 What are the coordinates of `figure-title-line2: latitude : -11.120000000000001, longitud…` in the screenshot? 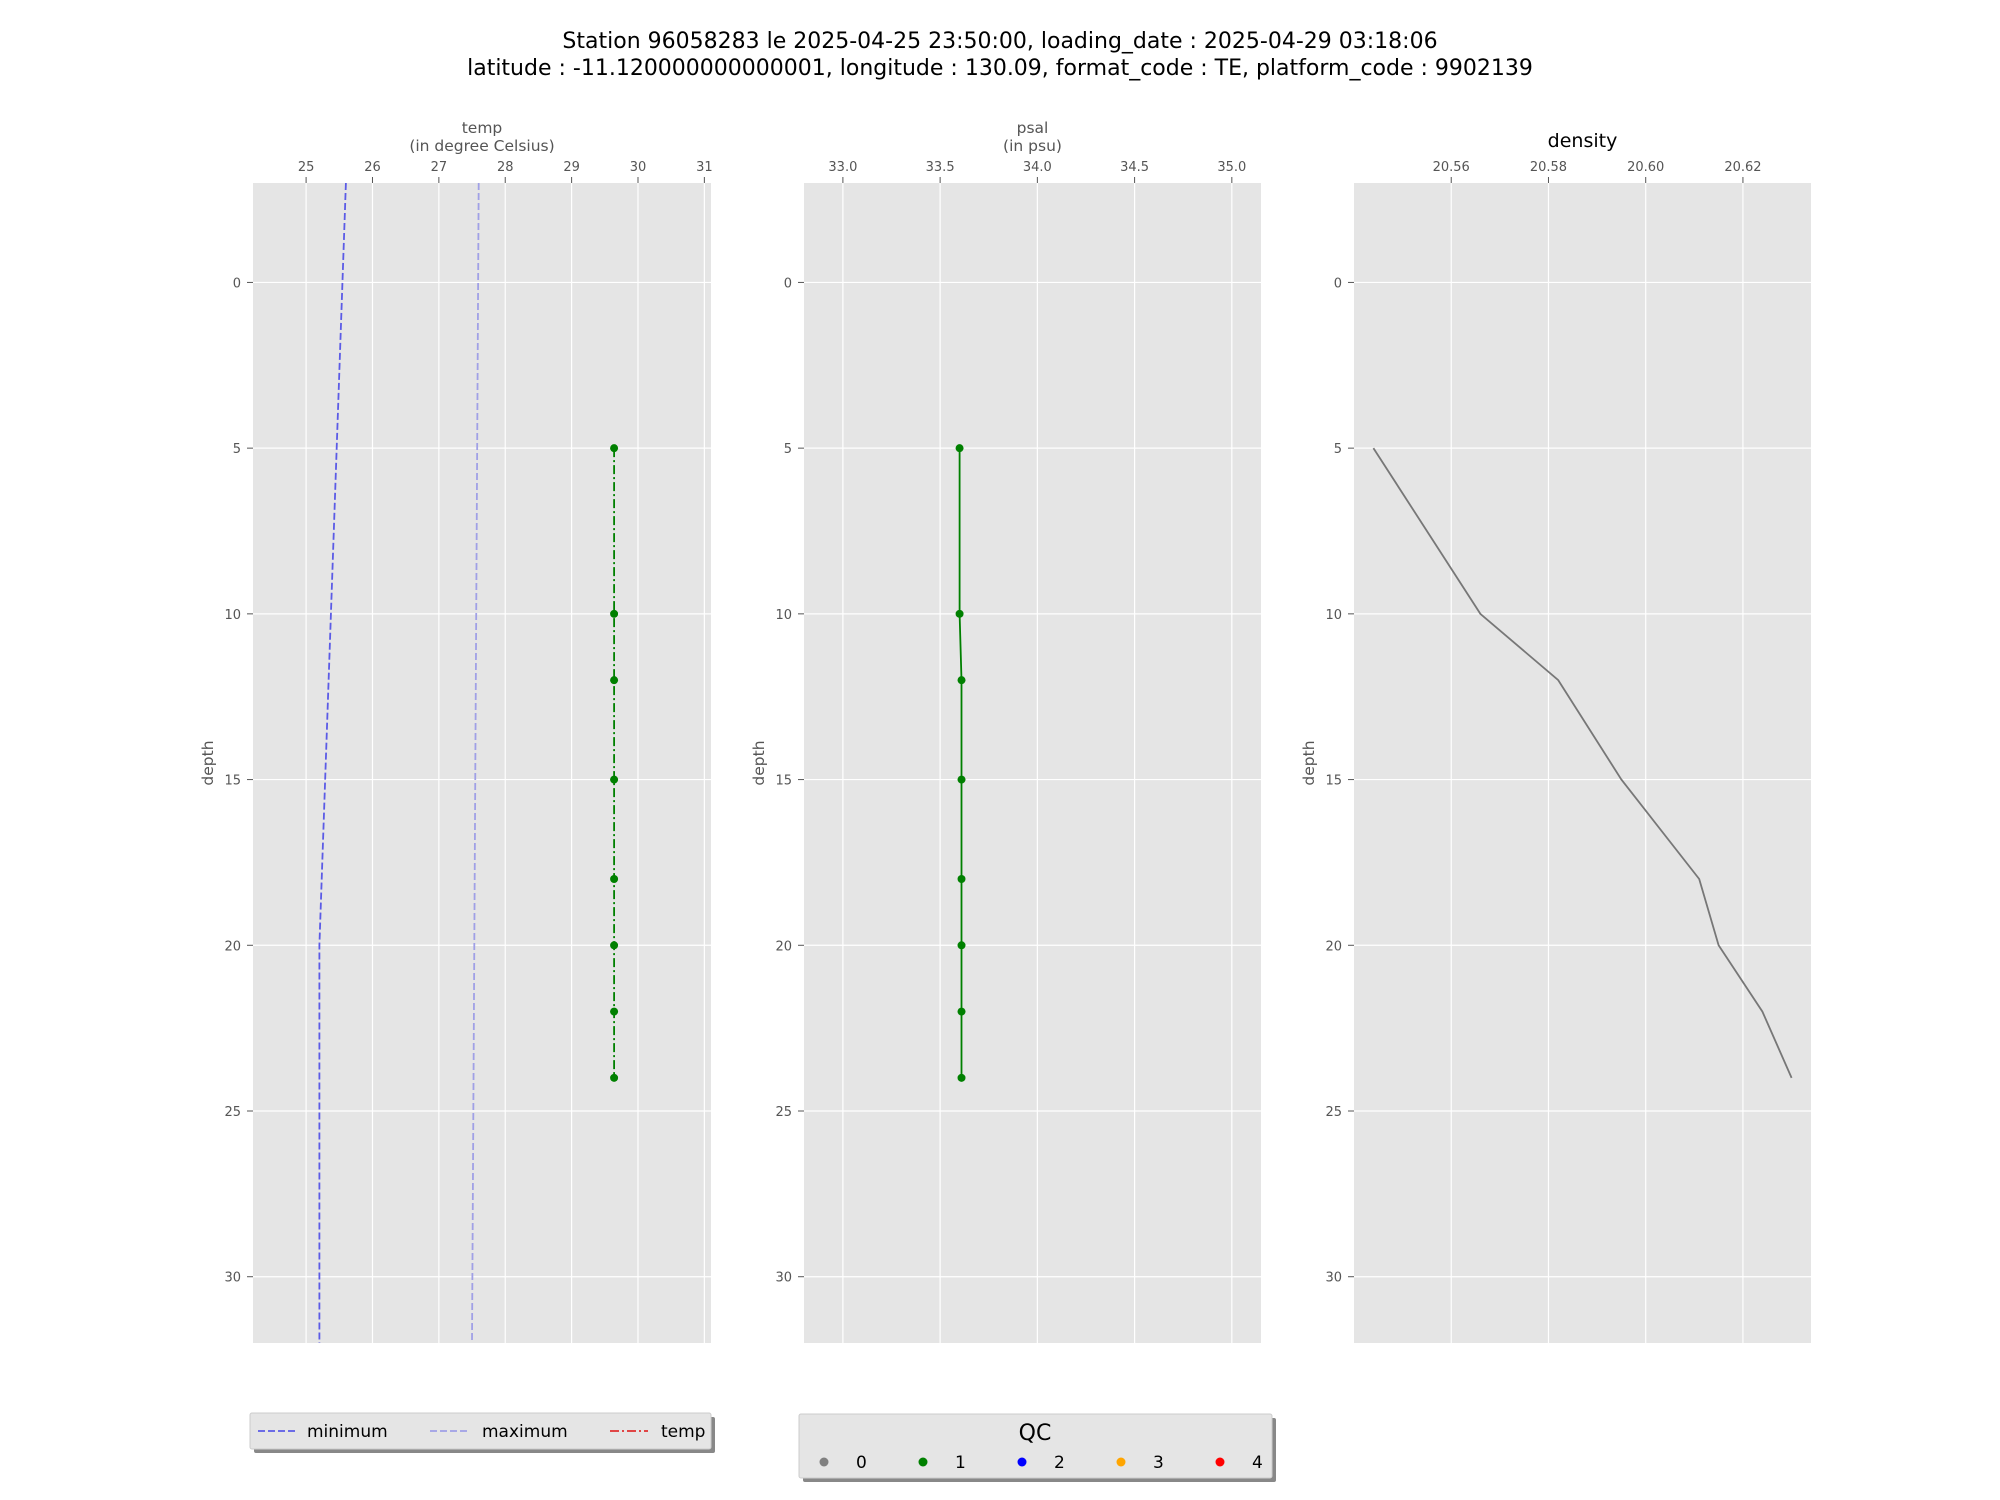 It's located at (1000, 68).